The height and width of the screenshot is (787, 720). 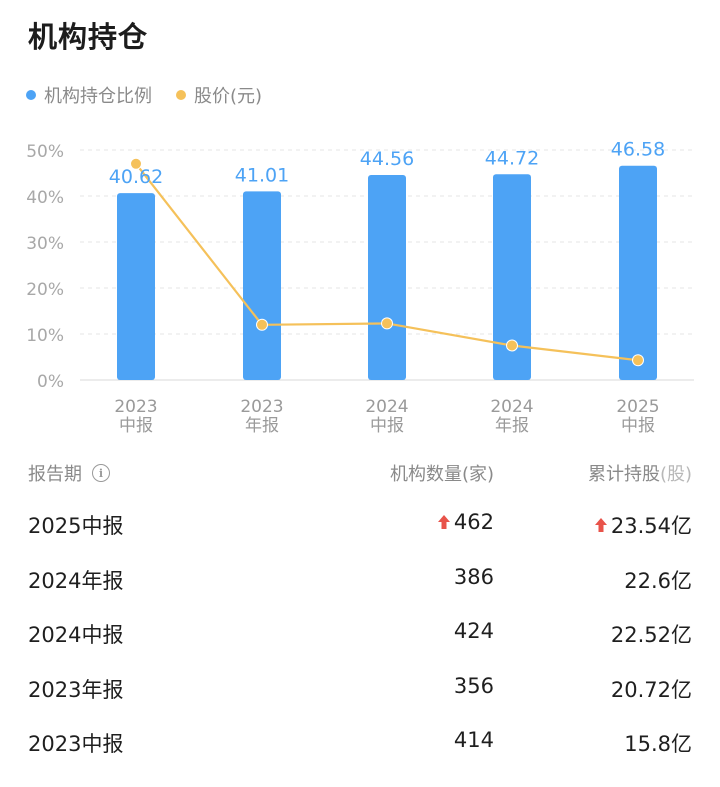 I want to click on page-title: 机构持仓, so click(x=88, y=37).